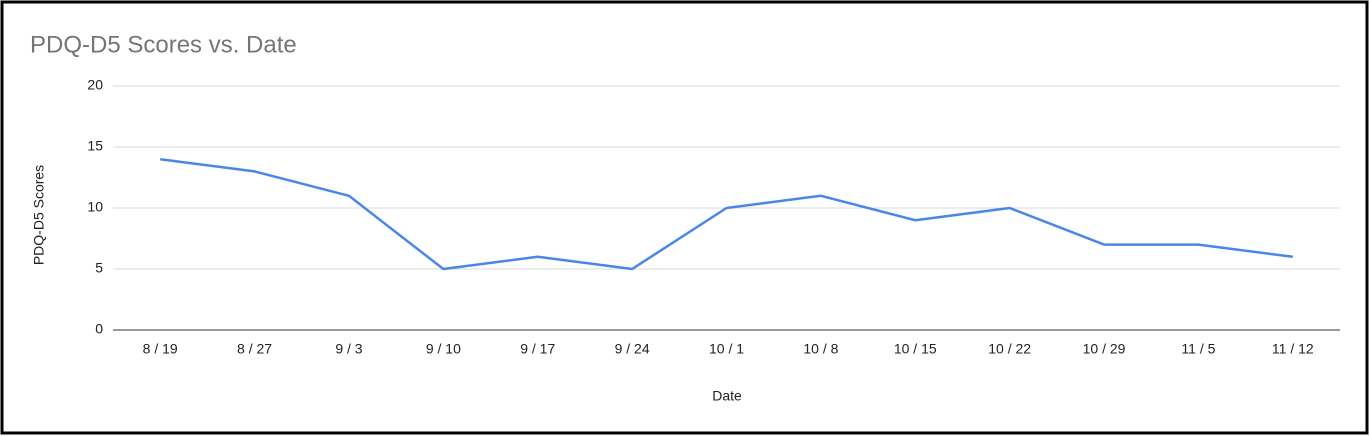 This screenshot has width=1370, height=436. Describe the element at coordinates (820, 349) in the screenshot. I see `x-tick-label: 10 / 8` at that location.